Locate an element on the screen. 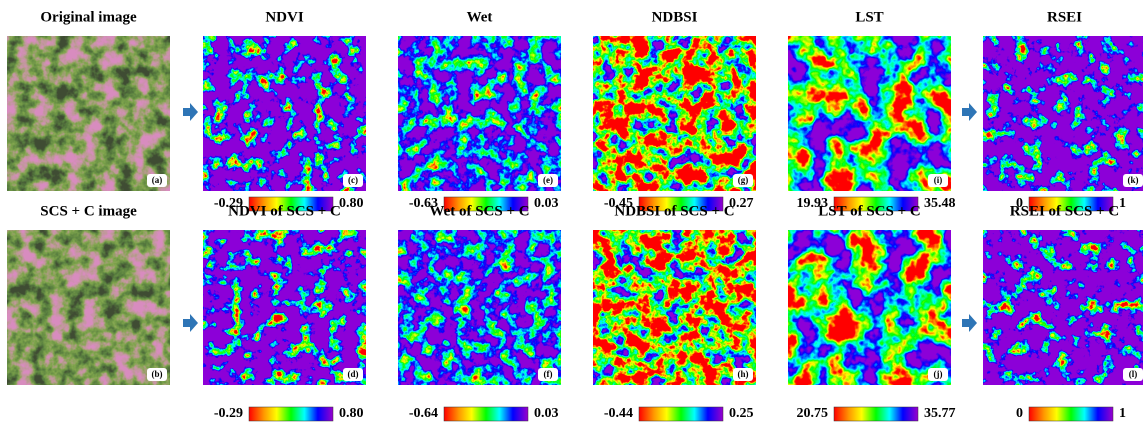 This screenshot has height=423, width=1143. colorbar-max: 0.25 is located at coordinates (741, 413).